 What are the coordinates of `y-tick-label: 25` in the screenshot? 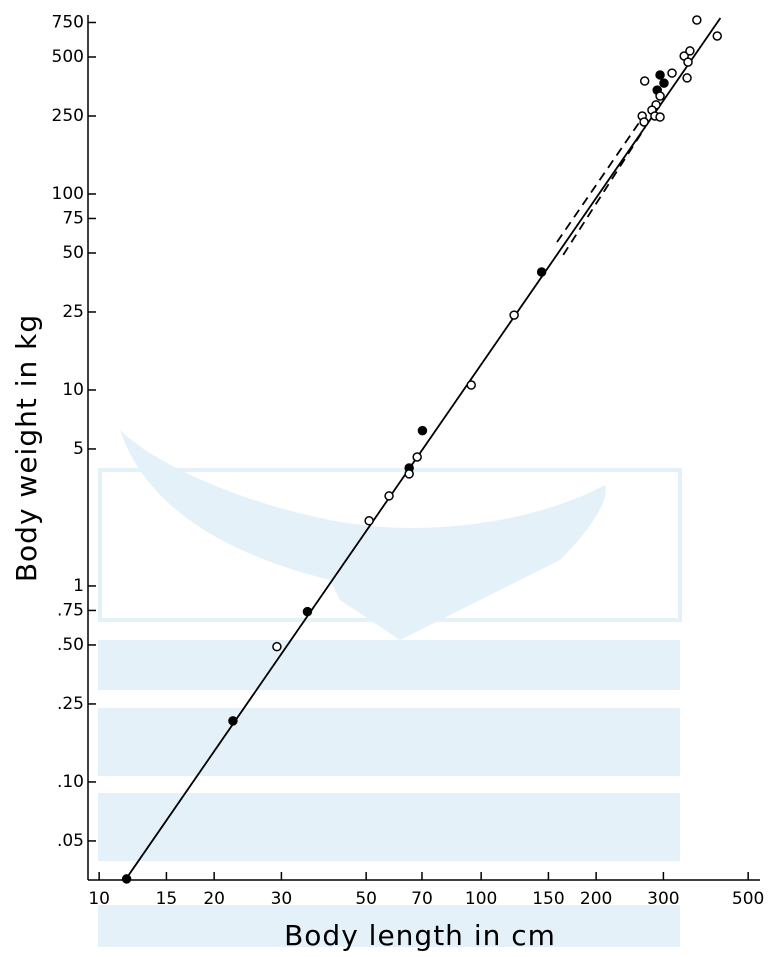 It's located at (73, 312).